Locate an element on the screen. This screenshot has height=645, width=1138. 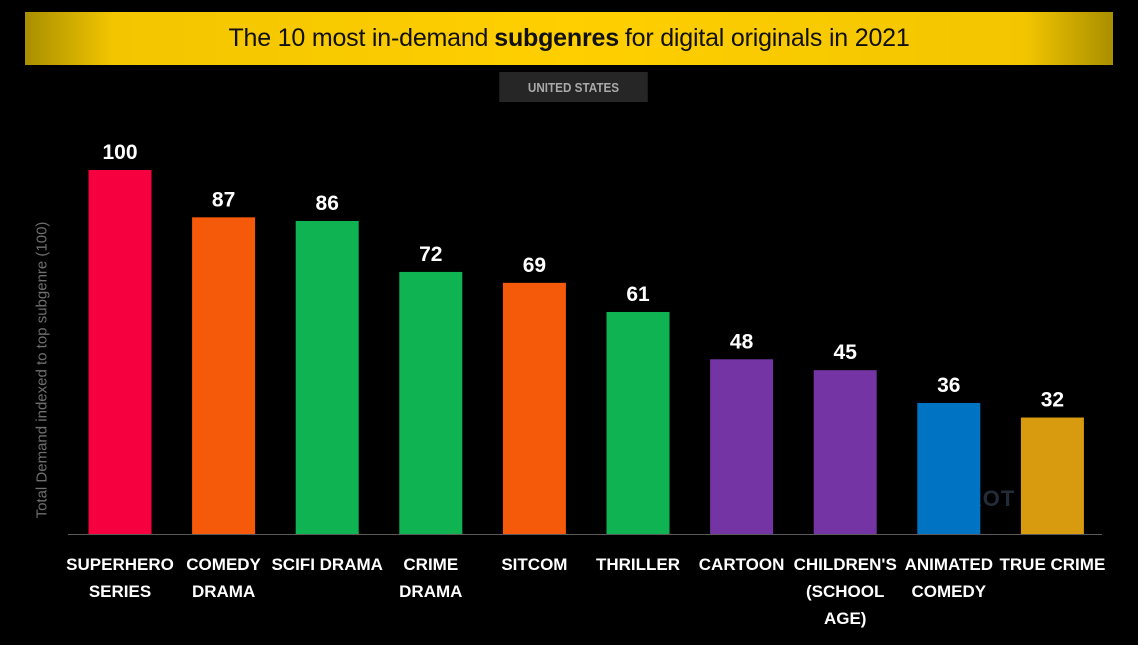
x-tick-label: SITCOM is located at coordinates (534, 564).